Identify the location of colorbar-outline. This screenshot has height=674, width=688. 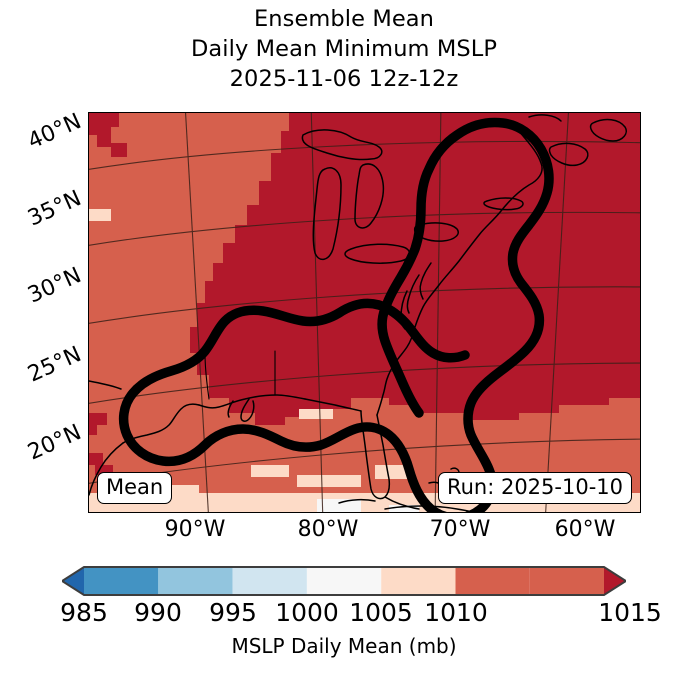
(344, 581).